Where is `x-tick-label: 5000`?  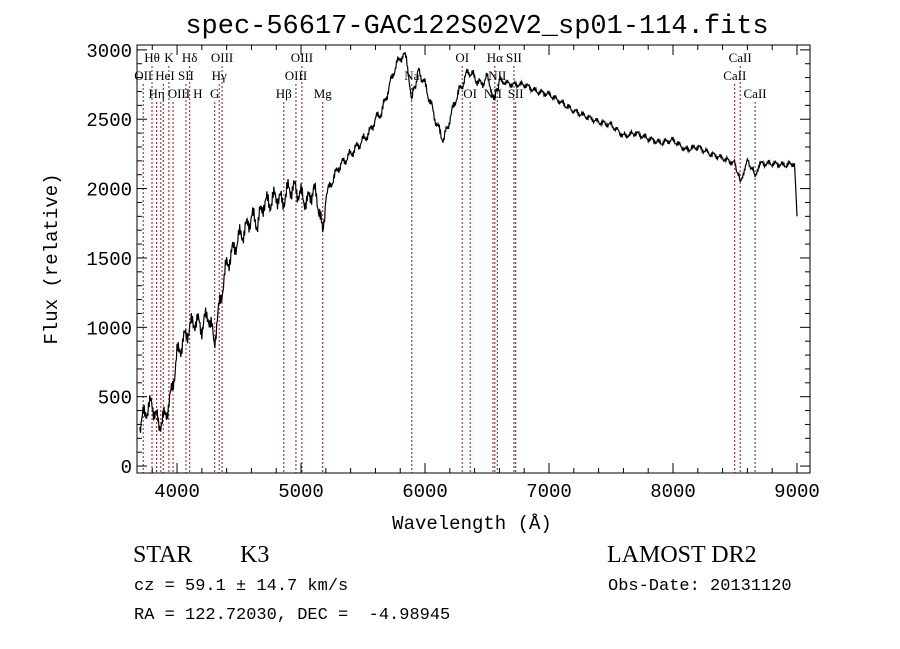 x-tick-label: 5000 is located at coordinates (301, 492).